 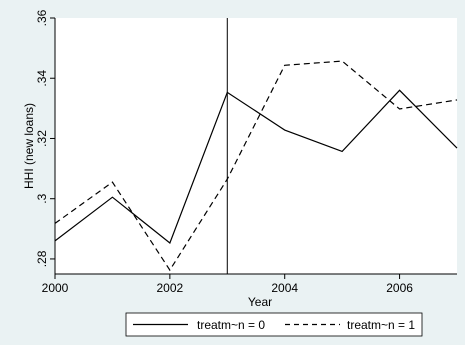 What do you see at coordinates (399, 288) in the screenshot?
I see `x-tick-label-3: 2006` at bounding box center [399, 288].